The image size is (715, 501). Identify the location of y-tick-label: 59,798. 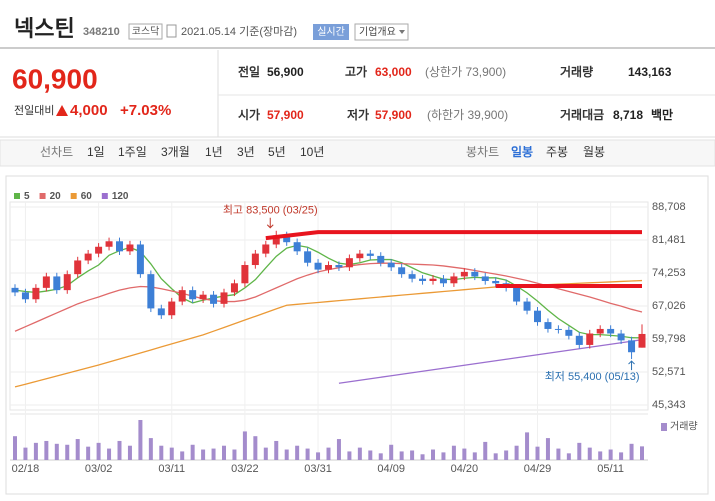
(669, 339).